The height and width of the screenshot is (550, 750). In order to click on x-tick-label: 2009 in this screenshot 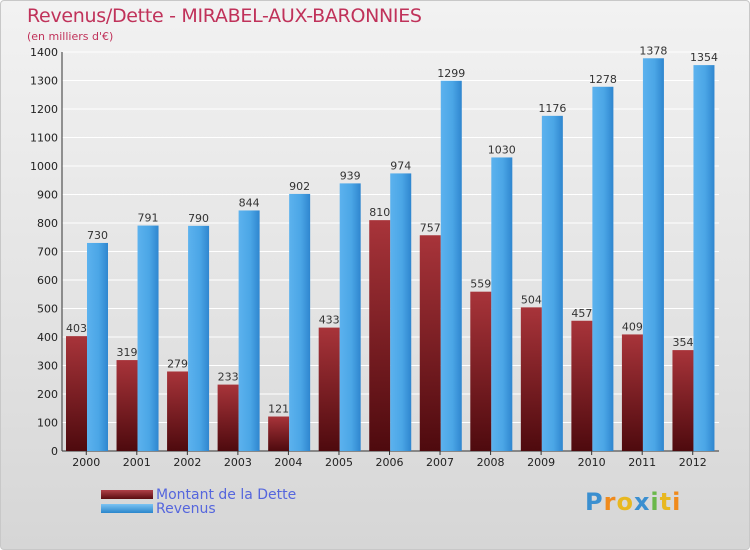, I will do `click(541, 462)`.